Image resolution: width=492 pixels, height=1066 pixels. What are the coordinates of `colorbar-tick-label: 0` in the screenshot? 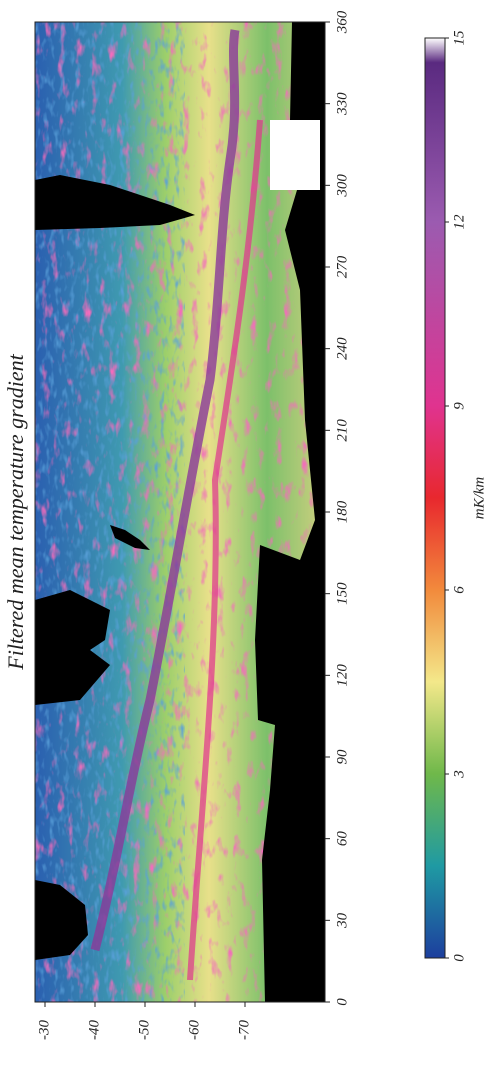 It's located at (459, 958).